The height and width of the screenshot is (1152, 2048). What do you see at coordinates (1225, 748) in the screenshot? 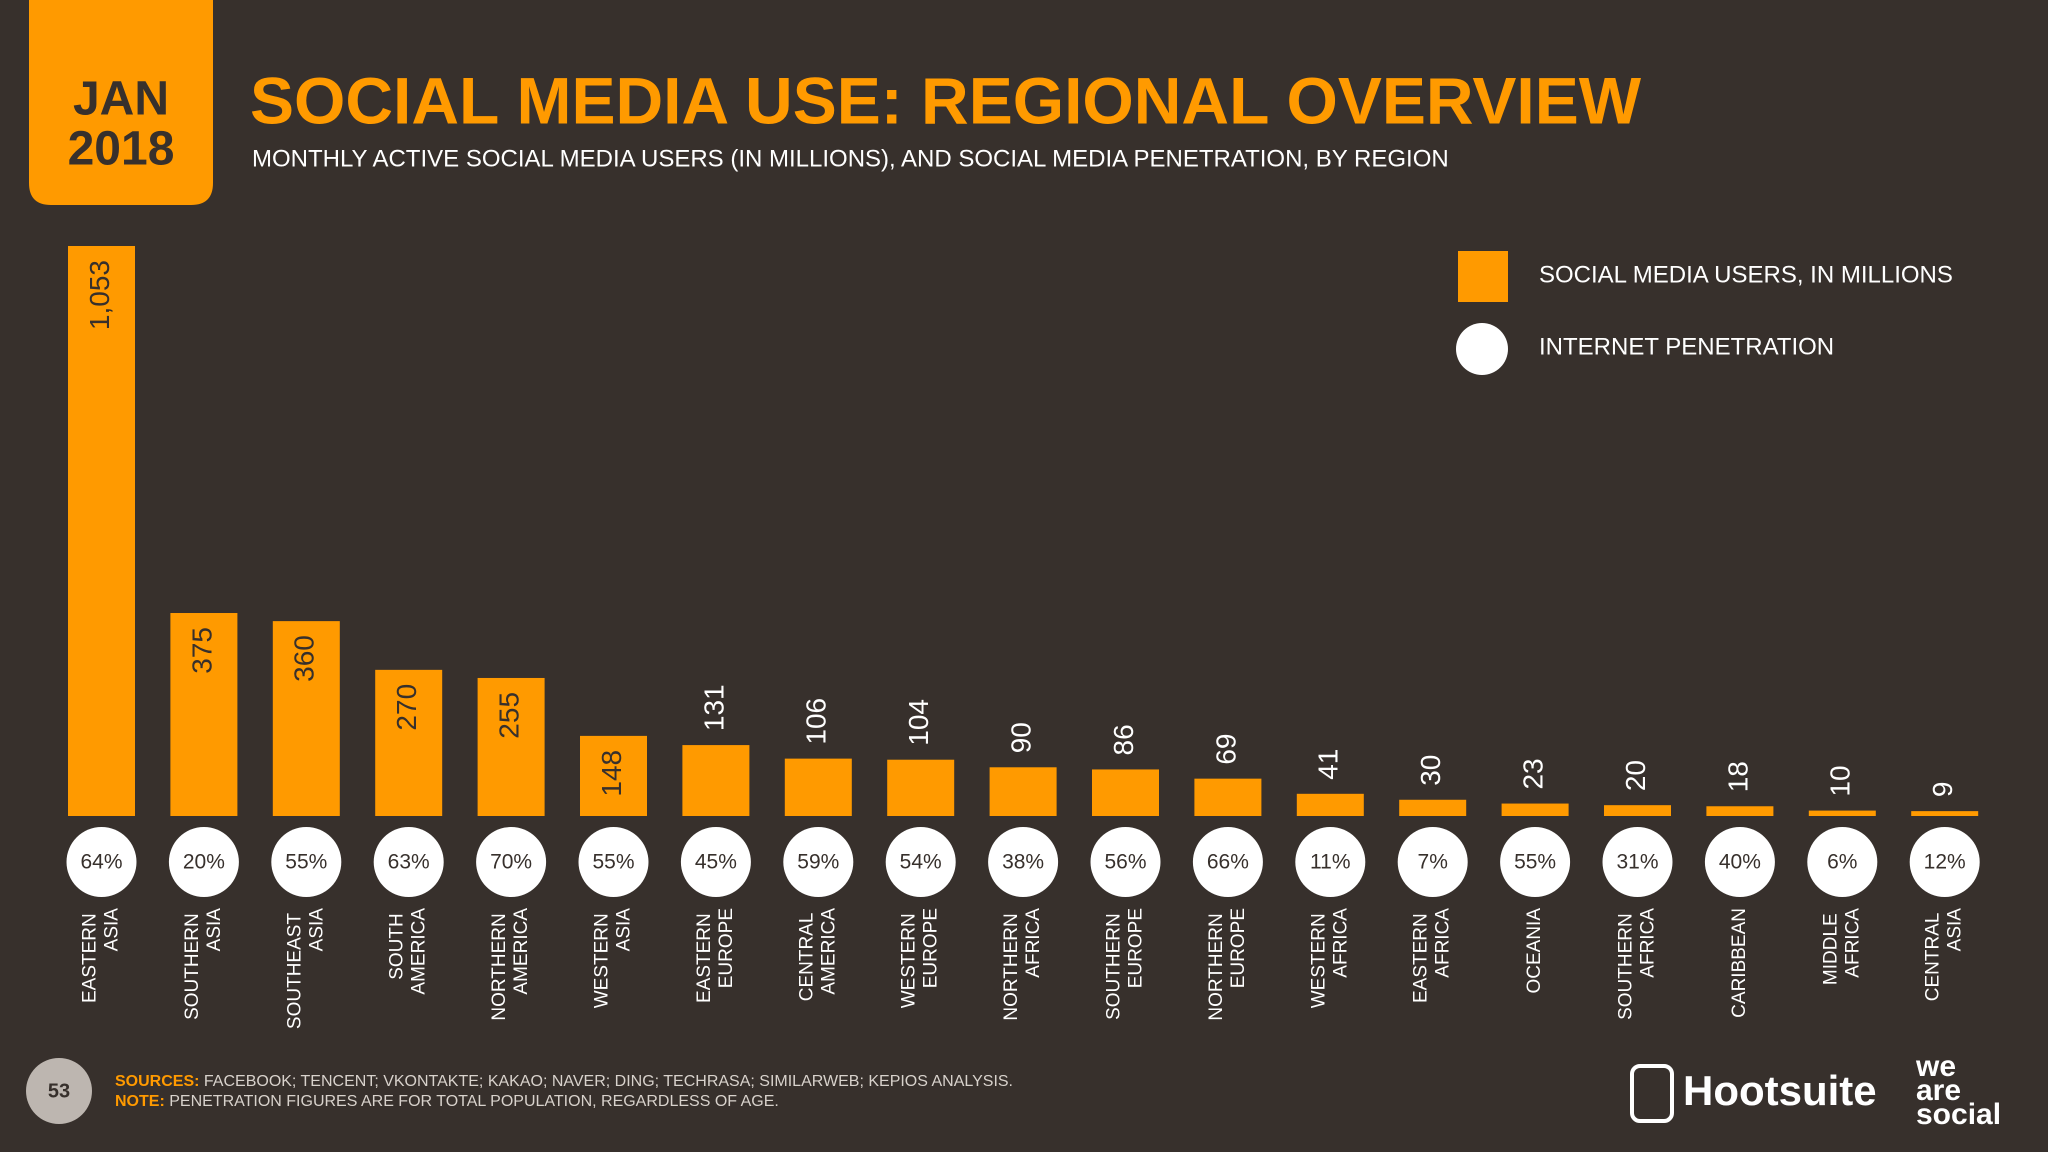
I see `bar-value-label: 69` at bounding box center [1225, 748].